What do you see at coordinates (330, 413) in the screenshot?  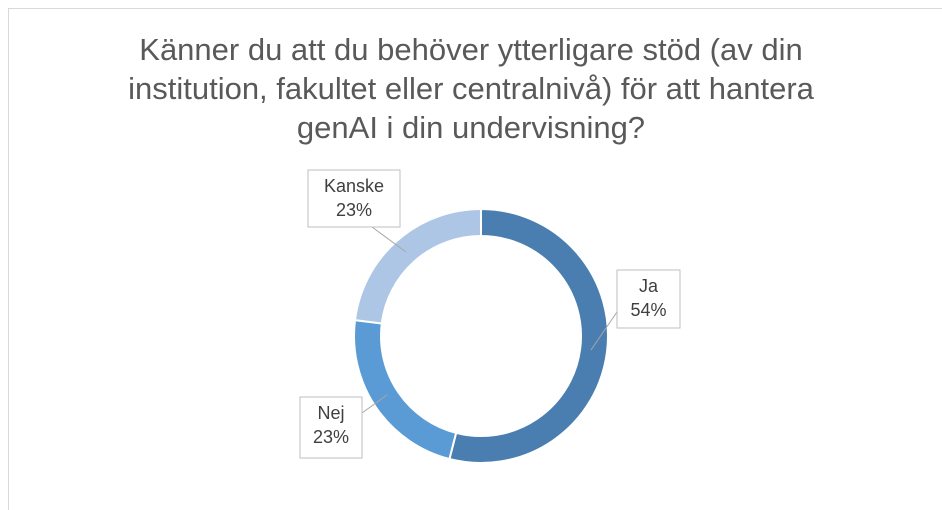 I see `data-label-category: Nej` at bounding box center [330, 413].